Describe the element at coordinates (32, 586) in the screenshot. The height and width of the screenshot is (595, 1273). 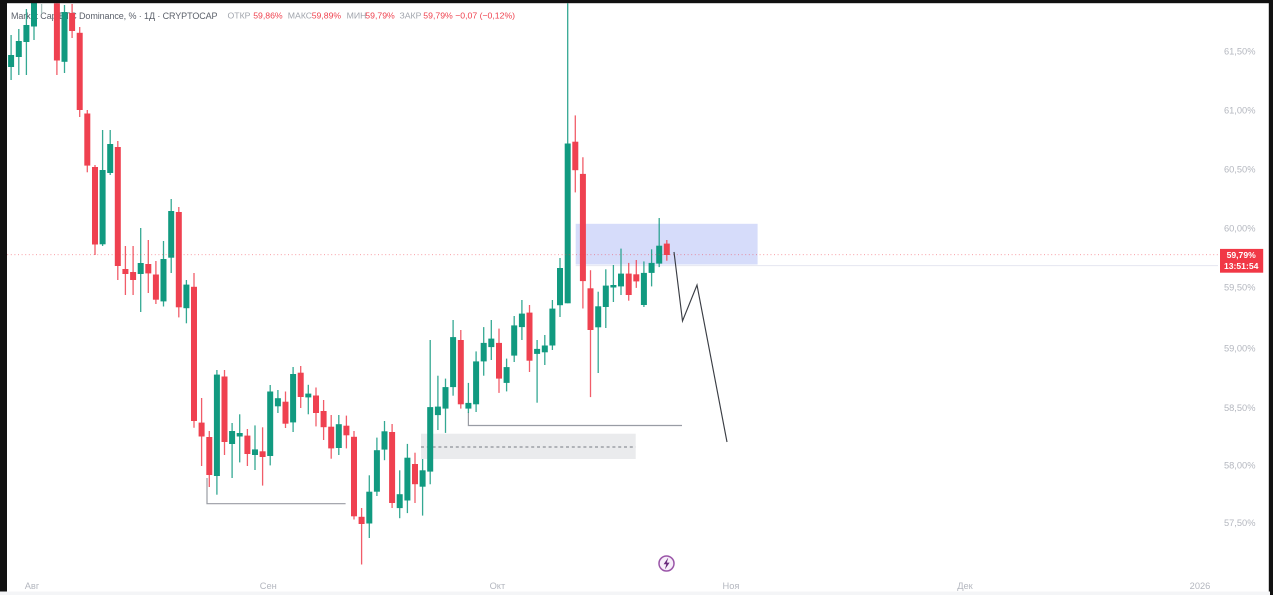
I see `svg-text: Авг` at that location.